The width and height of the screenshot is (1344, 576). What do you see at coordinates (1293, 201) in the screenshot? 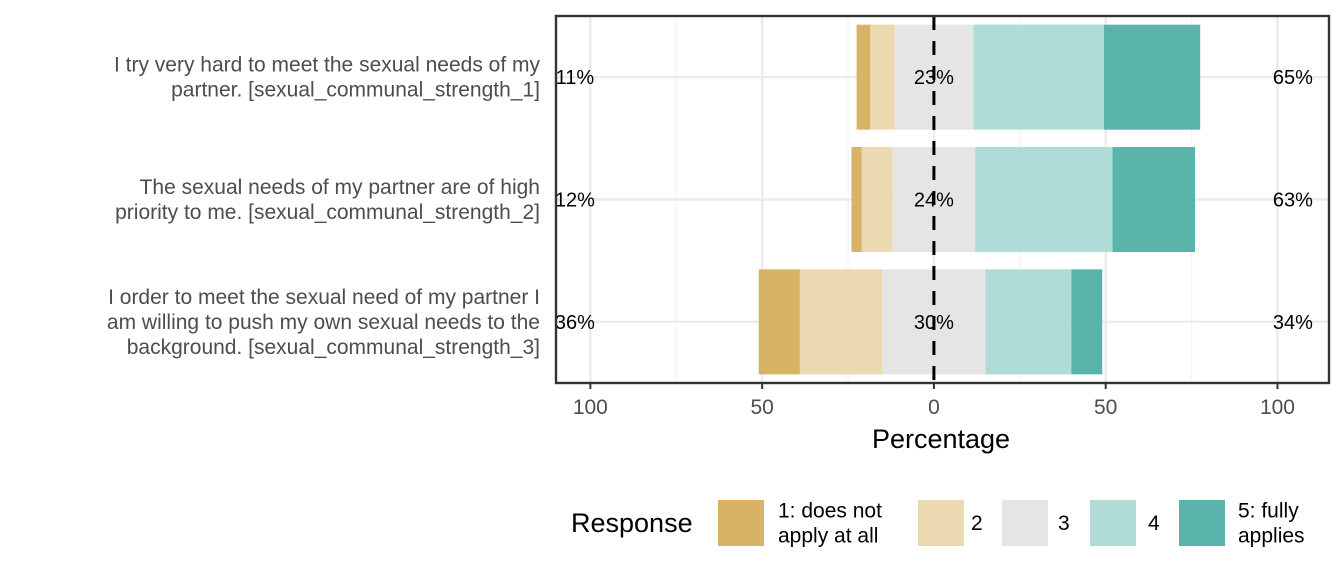
I see `right-percent-label: 63%` at bounding box center [1293, 201].